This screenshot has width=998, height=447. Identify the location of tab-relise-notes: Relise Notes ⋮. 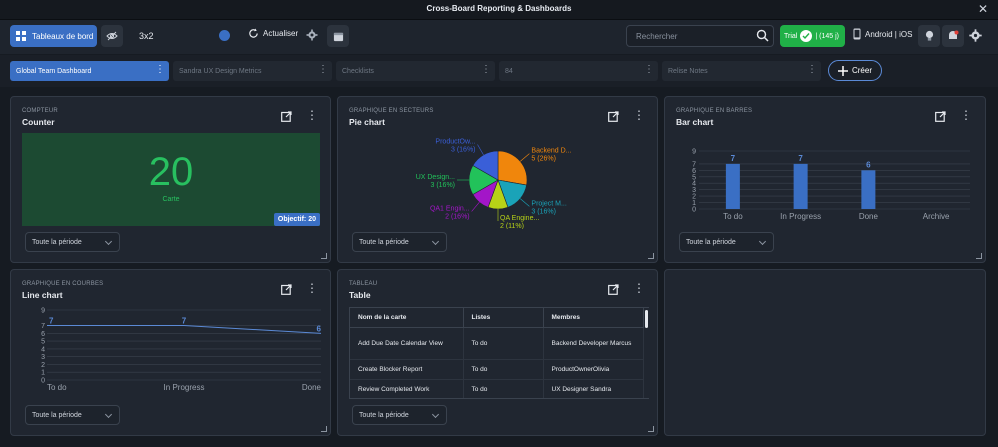
(741, 71).